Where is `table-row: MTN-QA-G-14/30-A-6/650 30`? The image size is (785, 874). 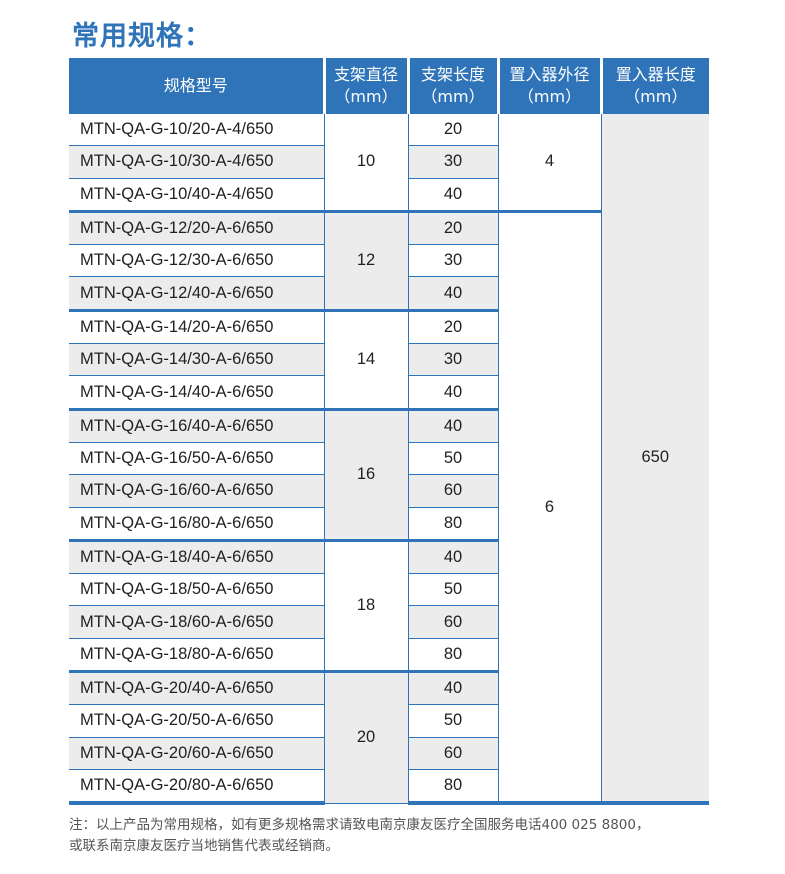 table-row: MTN-QA-G-14/30-A-6/650 30 is located at coordinates (389, 360).